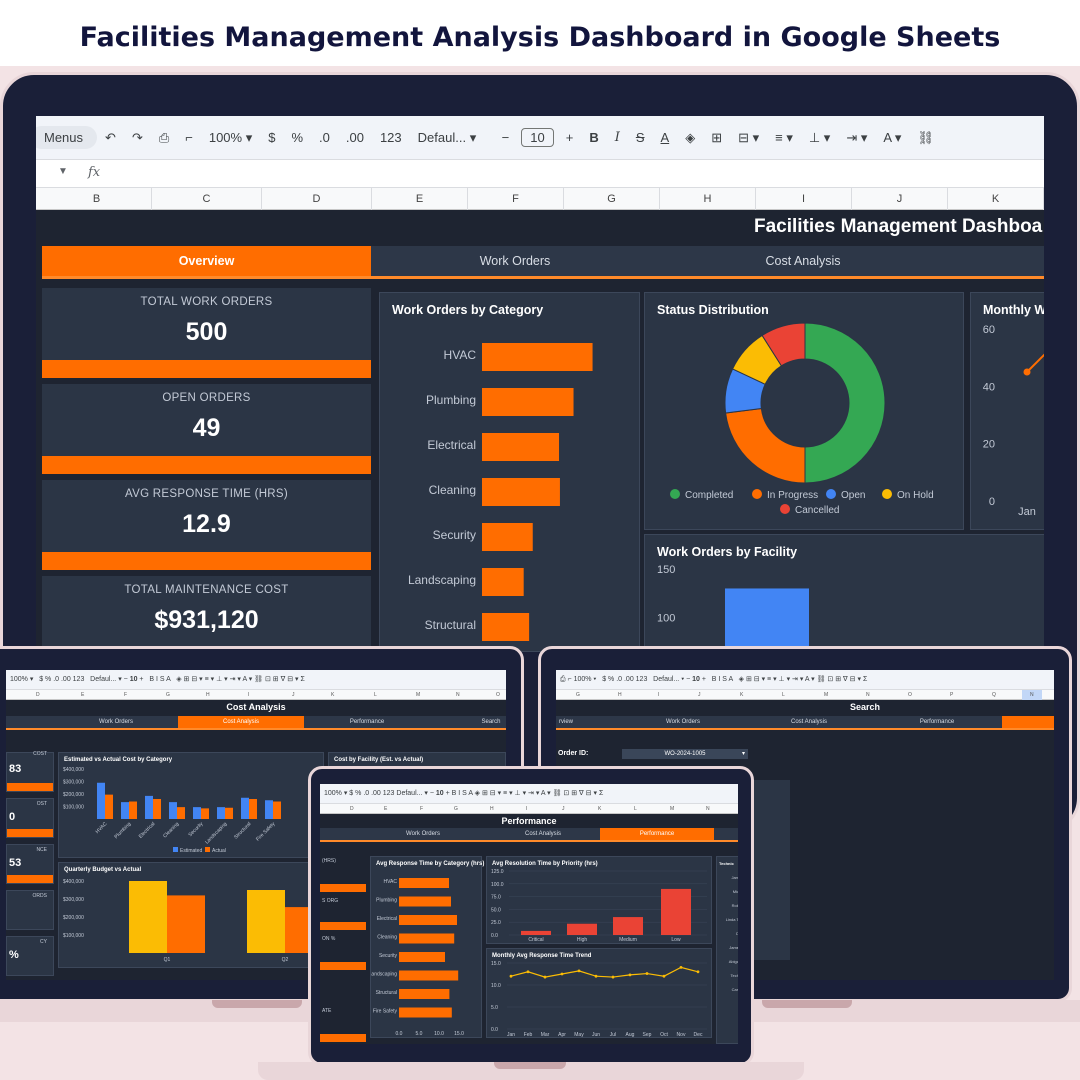 This screenshot has height=1080, width=1080. What do you see at coordinates (516, 199) in the screenshot?
I see `col-header: F` at bounding box center [516, 199].